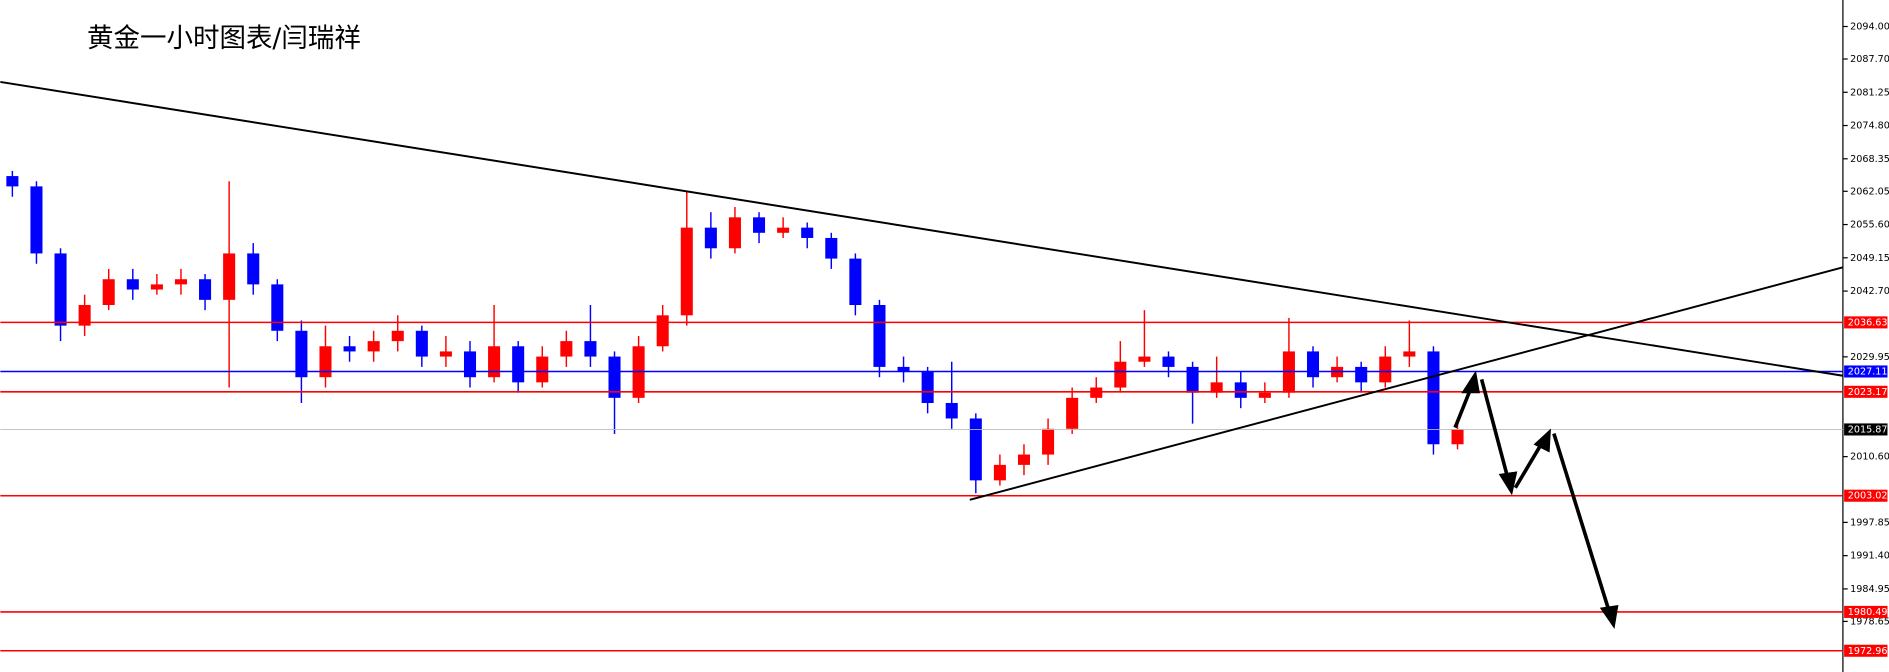  I want to click on y-tick-label: 2068.35, so click(1869, 159).